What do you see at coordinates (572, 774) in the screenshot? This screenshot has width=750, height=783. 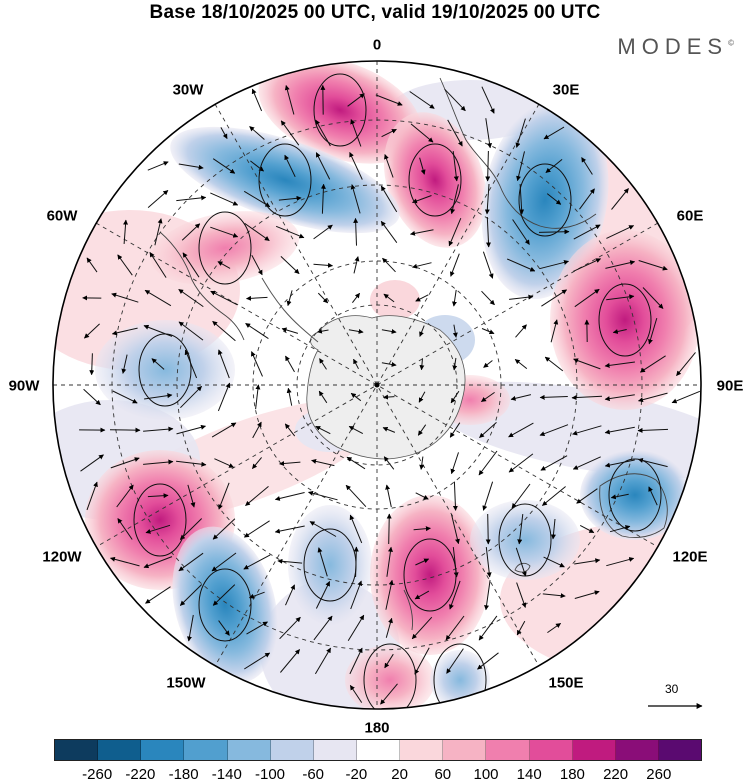 I see `colorbar-tick-label: 180` at bounding box center [572, 774].